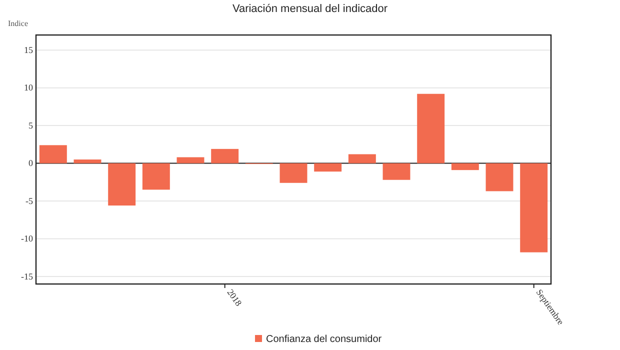 Image resolution: width=620 pixels, height=350 pixels. Describe the element at coordinates (31, 125) in the screenshot. I see `y-tick-label: 5` at that location.